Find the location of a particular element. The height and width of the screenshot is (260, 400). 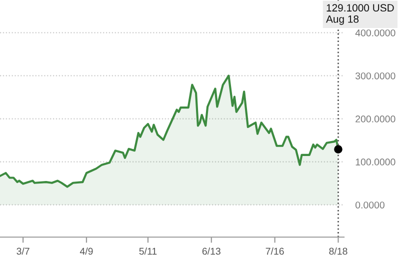

x-tick-label: 5/11 is located at coordinates (148, 251).